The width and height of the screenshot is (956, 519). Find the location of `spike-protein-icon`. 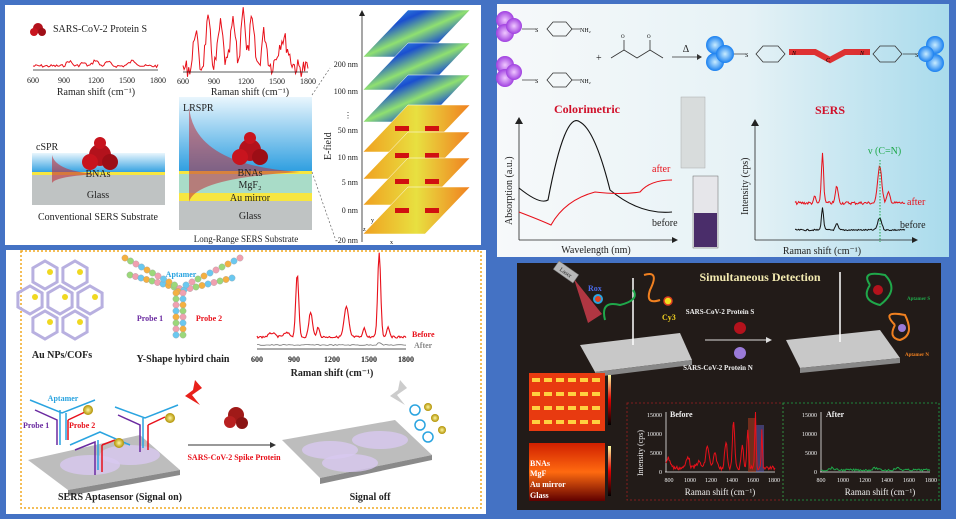

spike-protein-icon is located at coordinates (236, 418).